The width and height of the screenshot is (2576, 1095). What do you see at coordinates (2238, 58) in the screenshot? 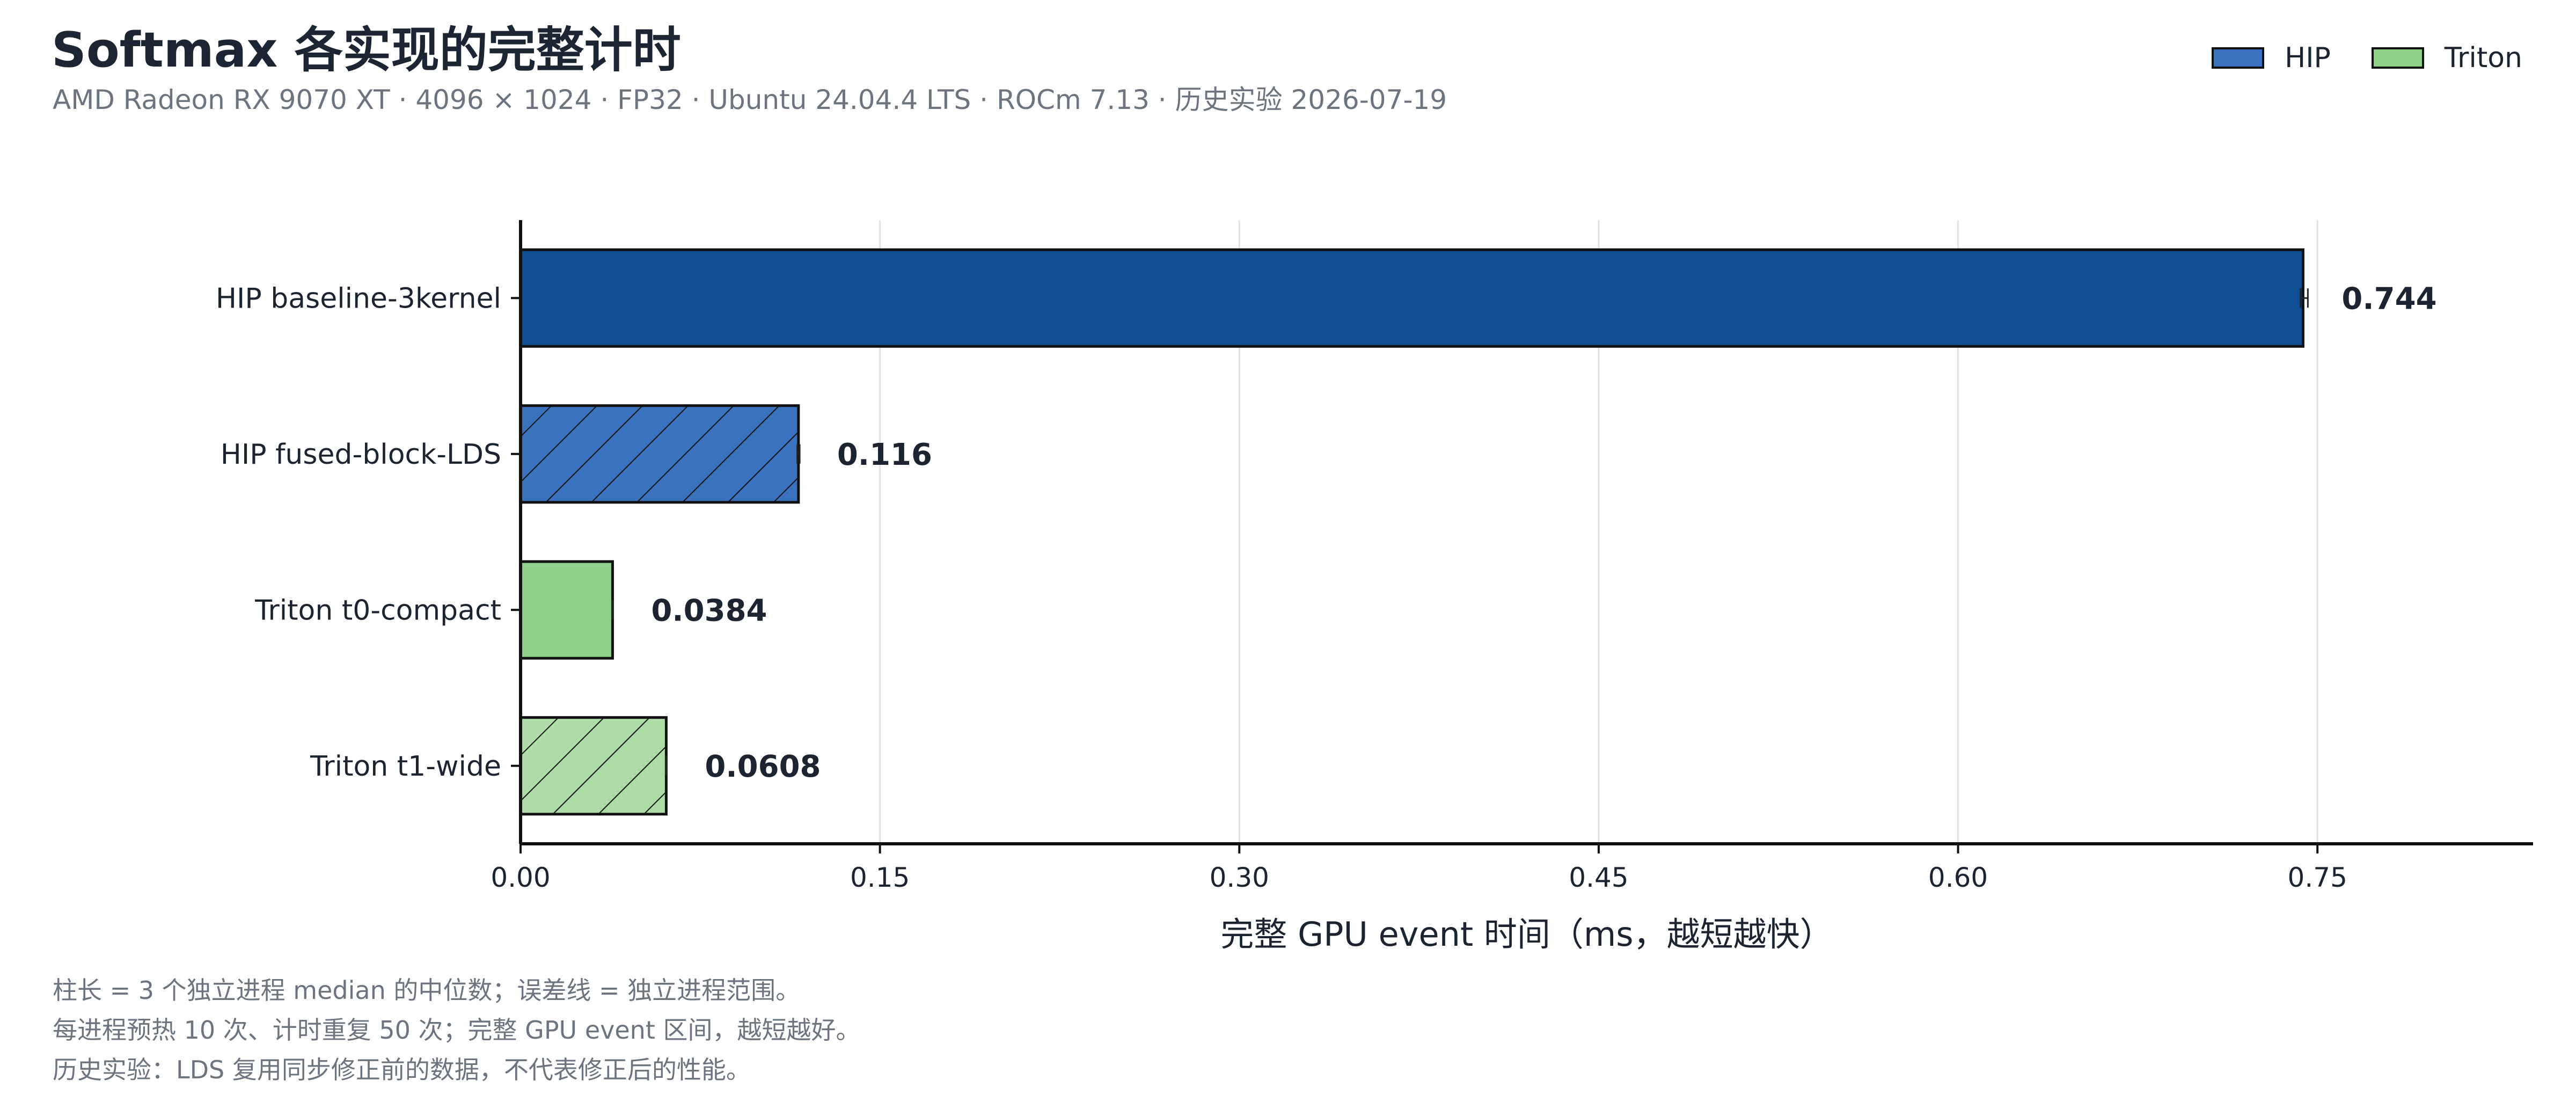
I see `legend-swatch-hip` at bounding box center [2238, 58].